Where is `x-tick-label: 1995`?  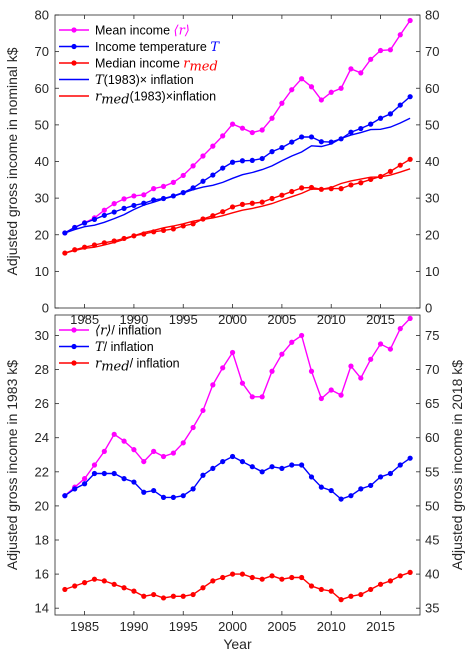 x-tick-label: 1995 is located at coordinates (183, 626).